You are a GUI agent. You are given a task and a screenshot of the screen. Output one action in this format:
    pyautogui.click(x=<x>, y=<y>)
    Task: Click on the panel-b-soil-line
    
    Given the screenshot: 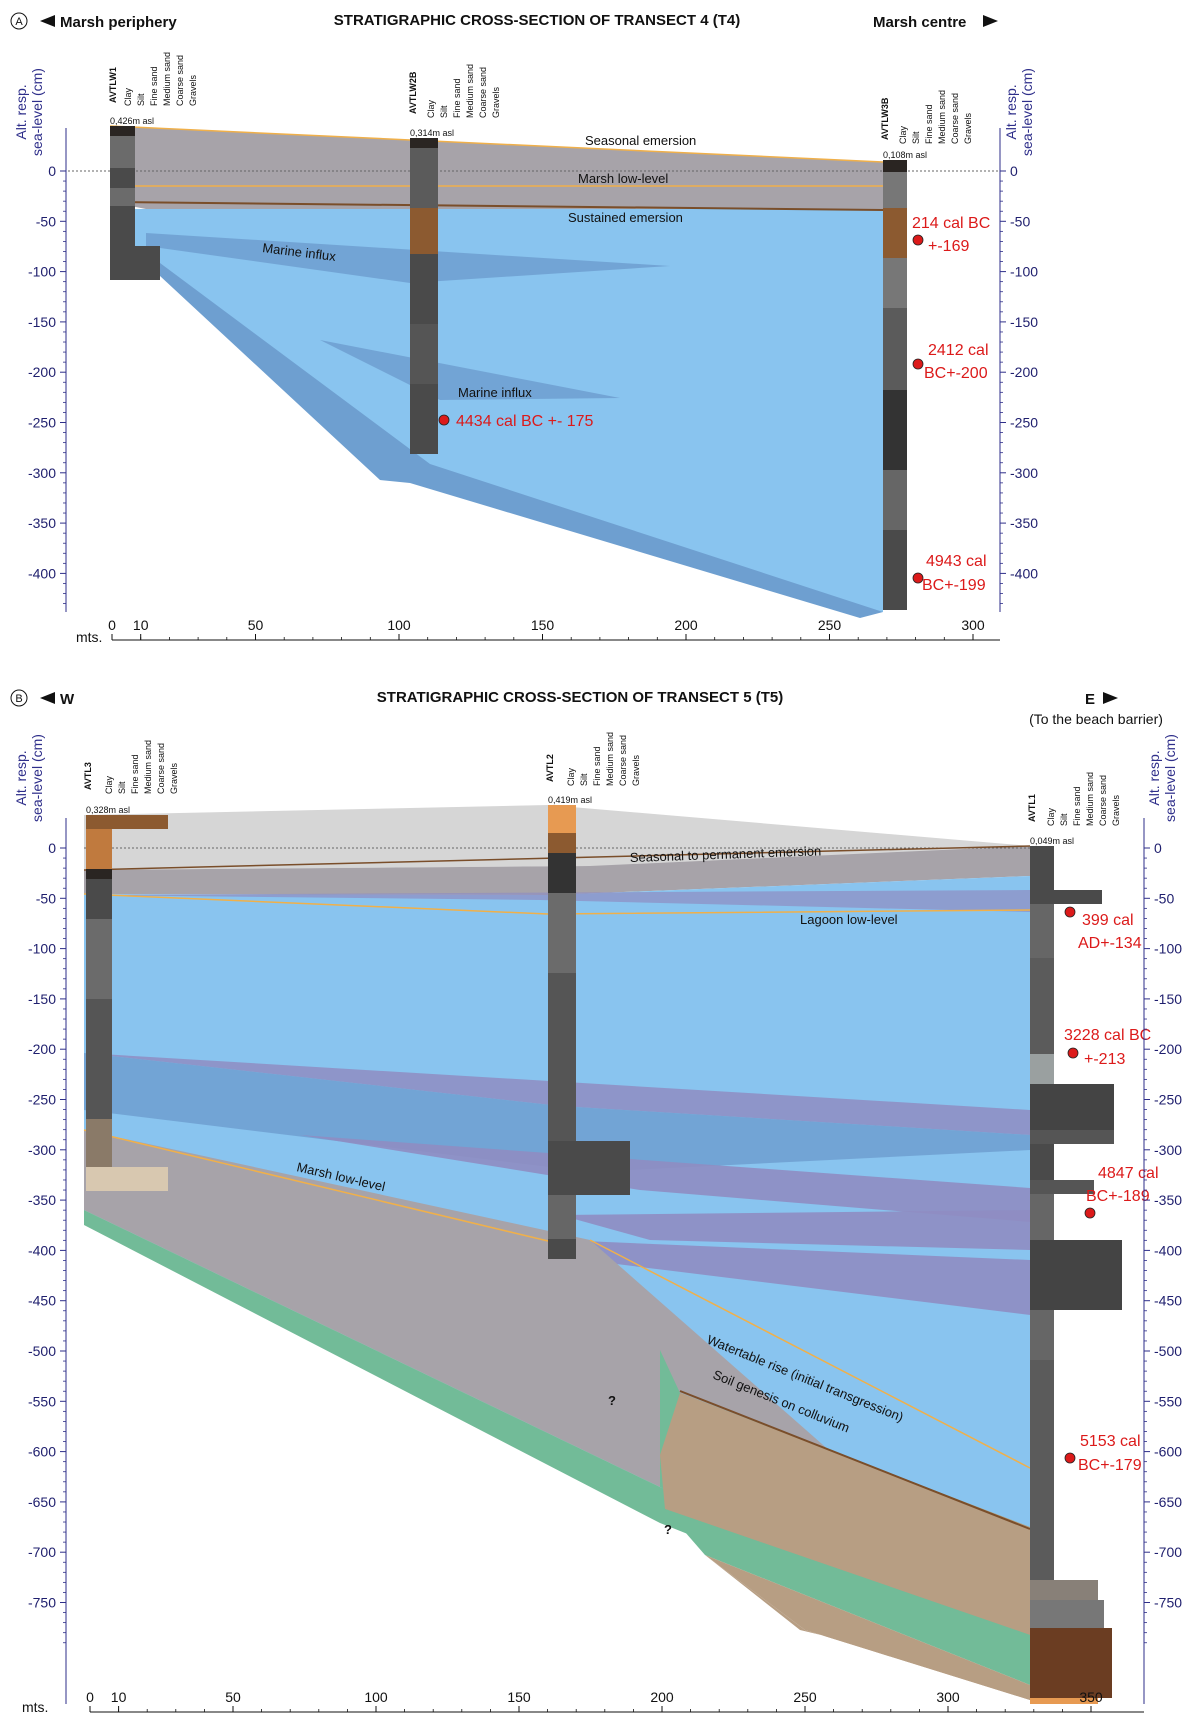 What is the action you would take?
    pyautogui.click(x=855, y=1460)
    